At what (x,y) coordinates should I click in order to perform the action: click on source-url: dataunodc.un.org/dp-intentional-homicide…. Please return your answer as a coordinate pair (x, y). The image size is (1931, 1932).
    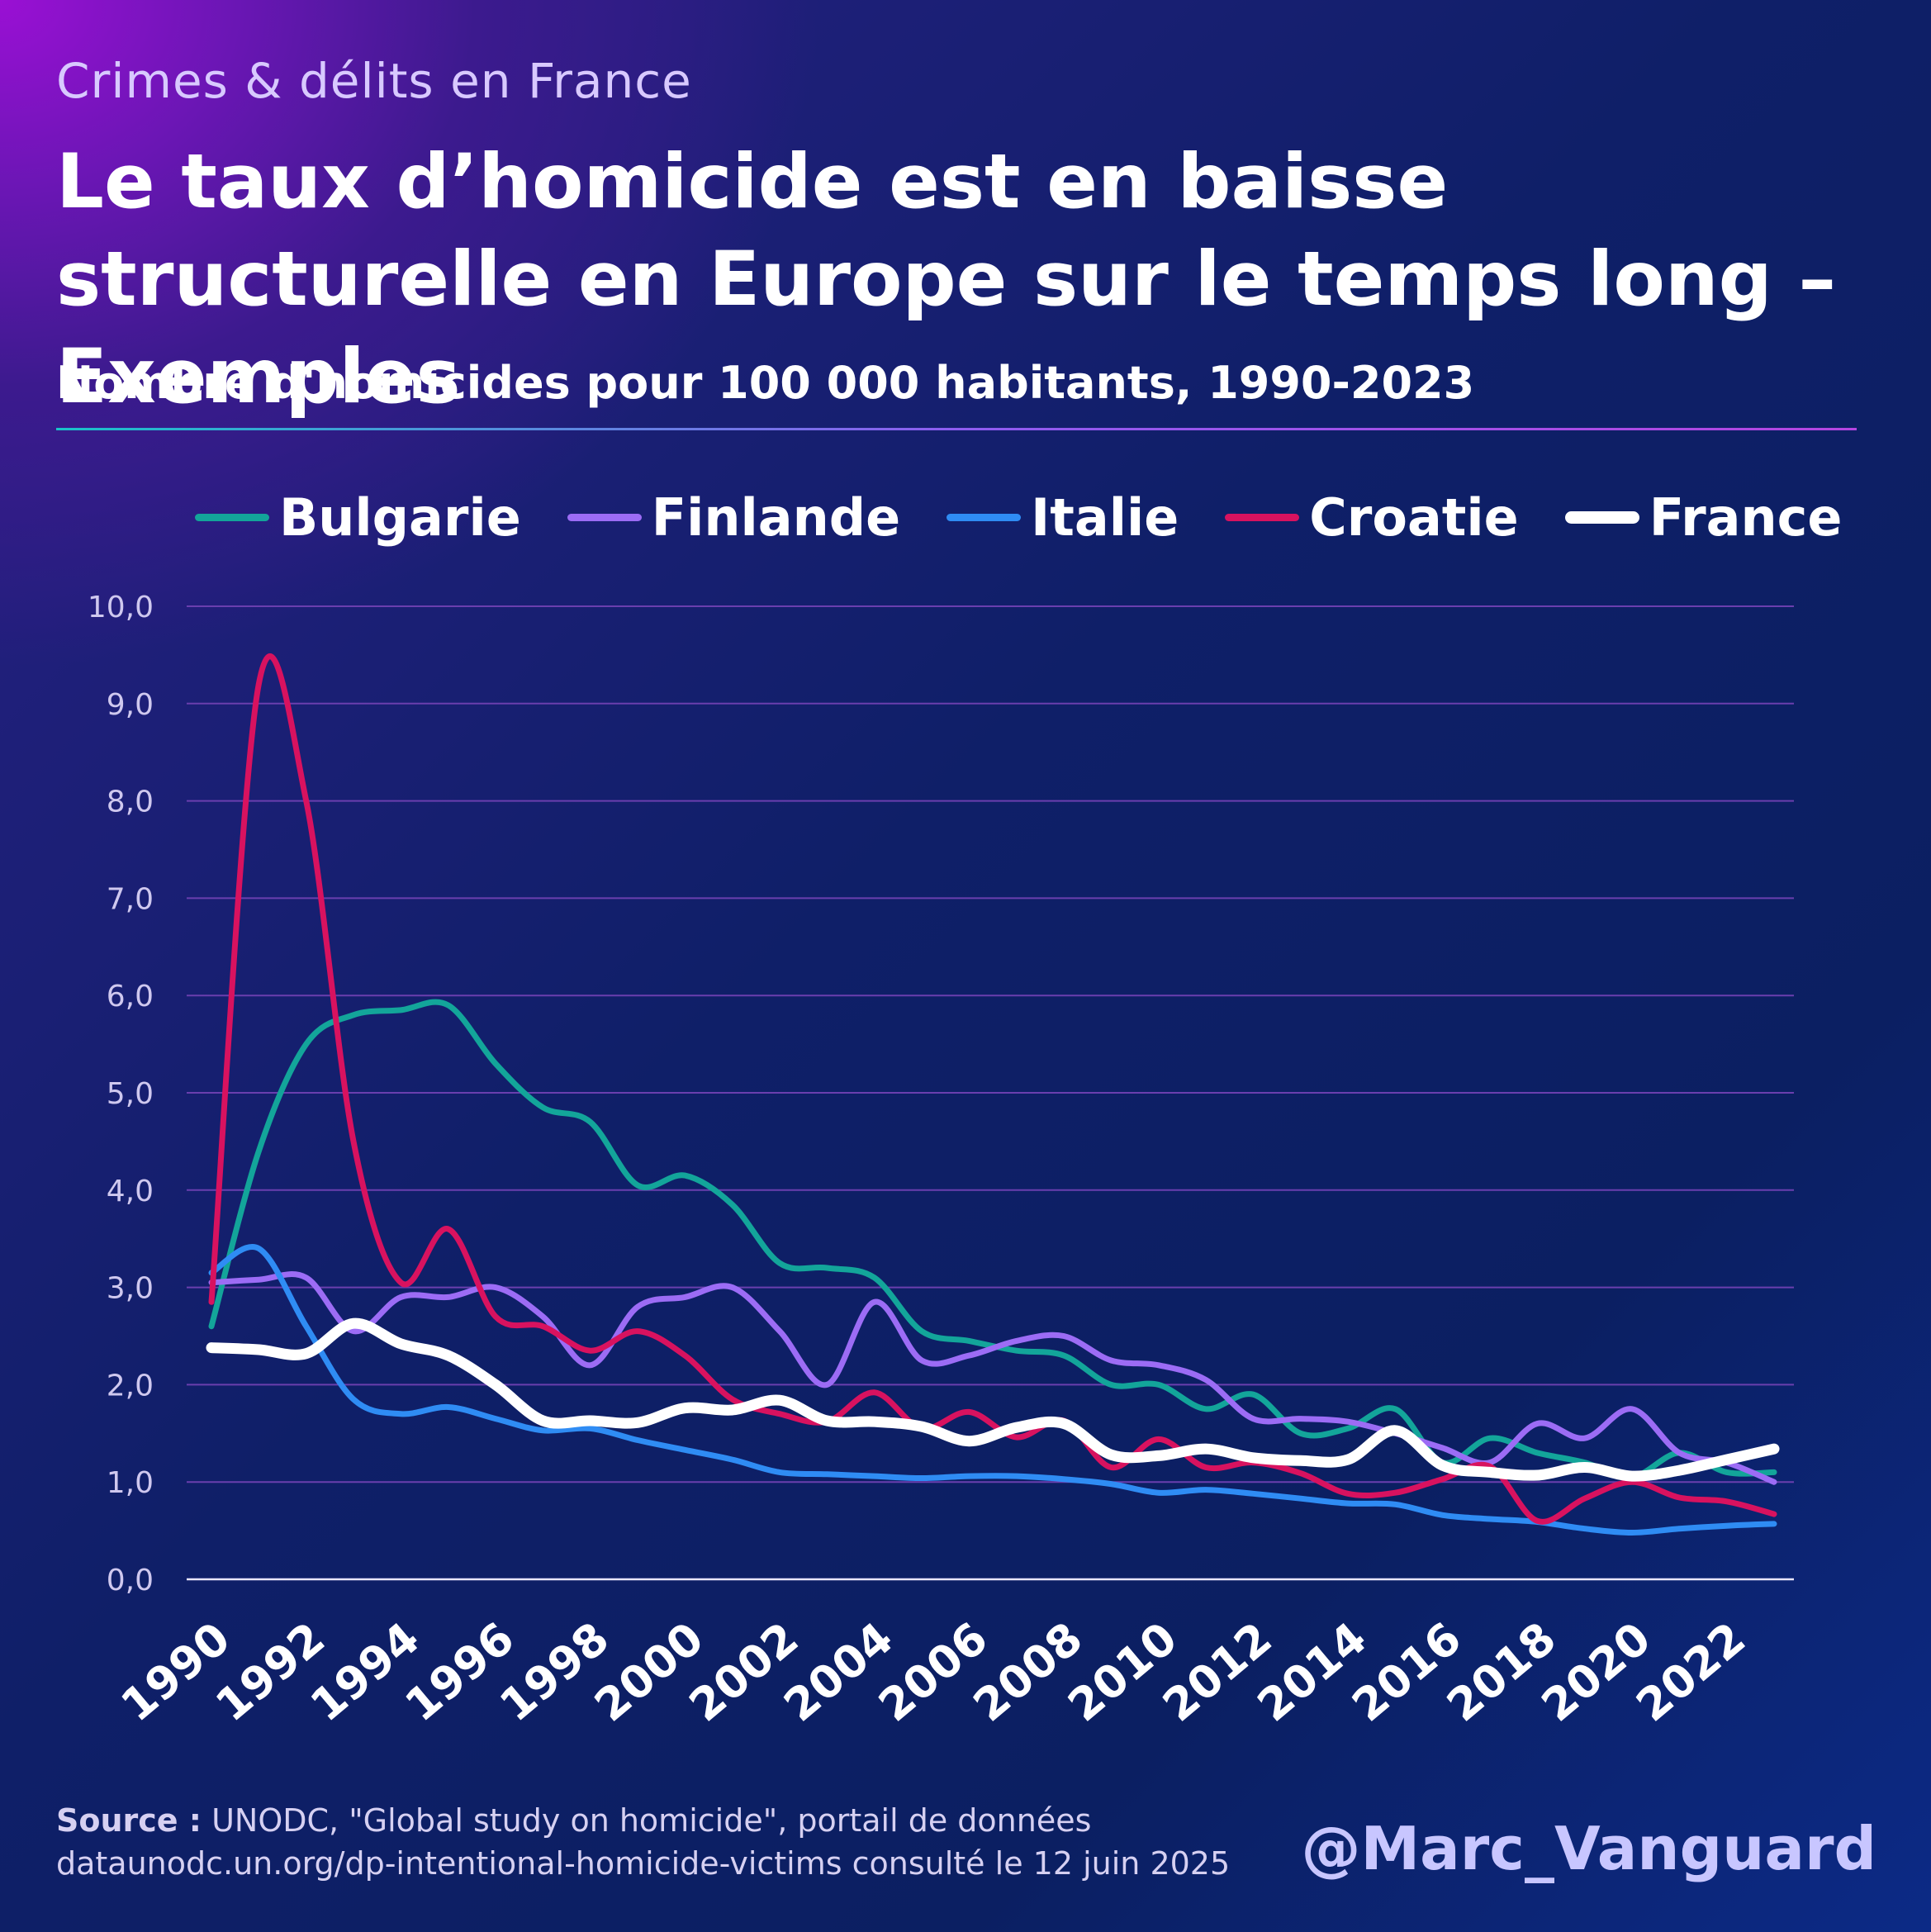
    Looking at the image, I should click on (643, 1864).